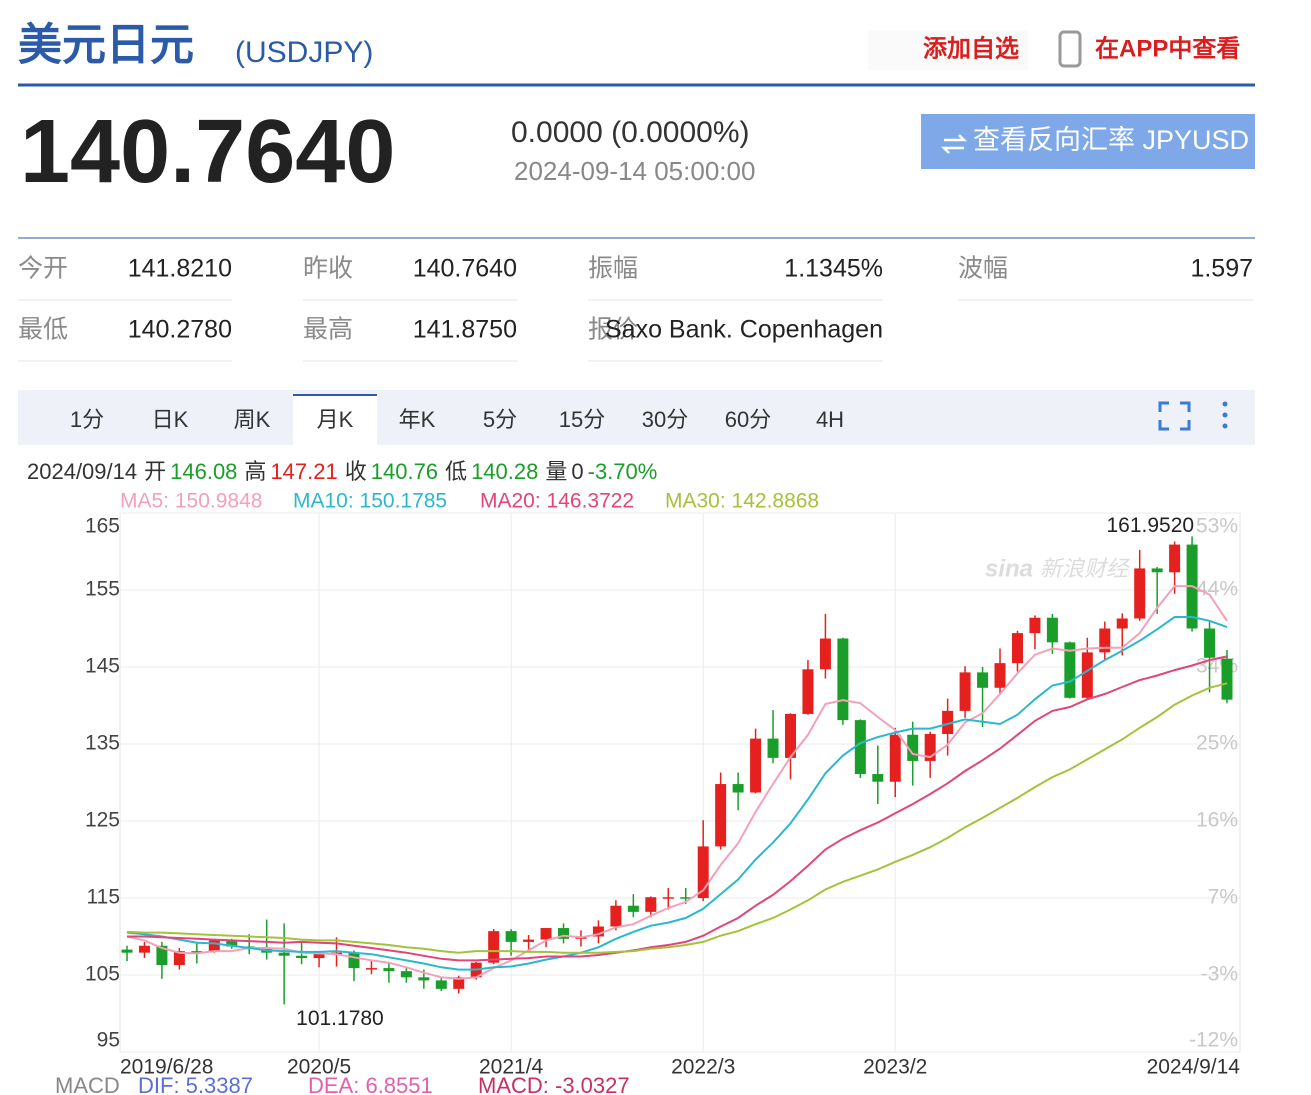 The width and height of the screenshot is (1311, 1095). I want to click on stat-label: 最低, so click(43, 330).